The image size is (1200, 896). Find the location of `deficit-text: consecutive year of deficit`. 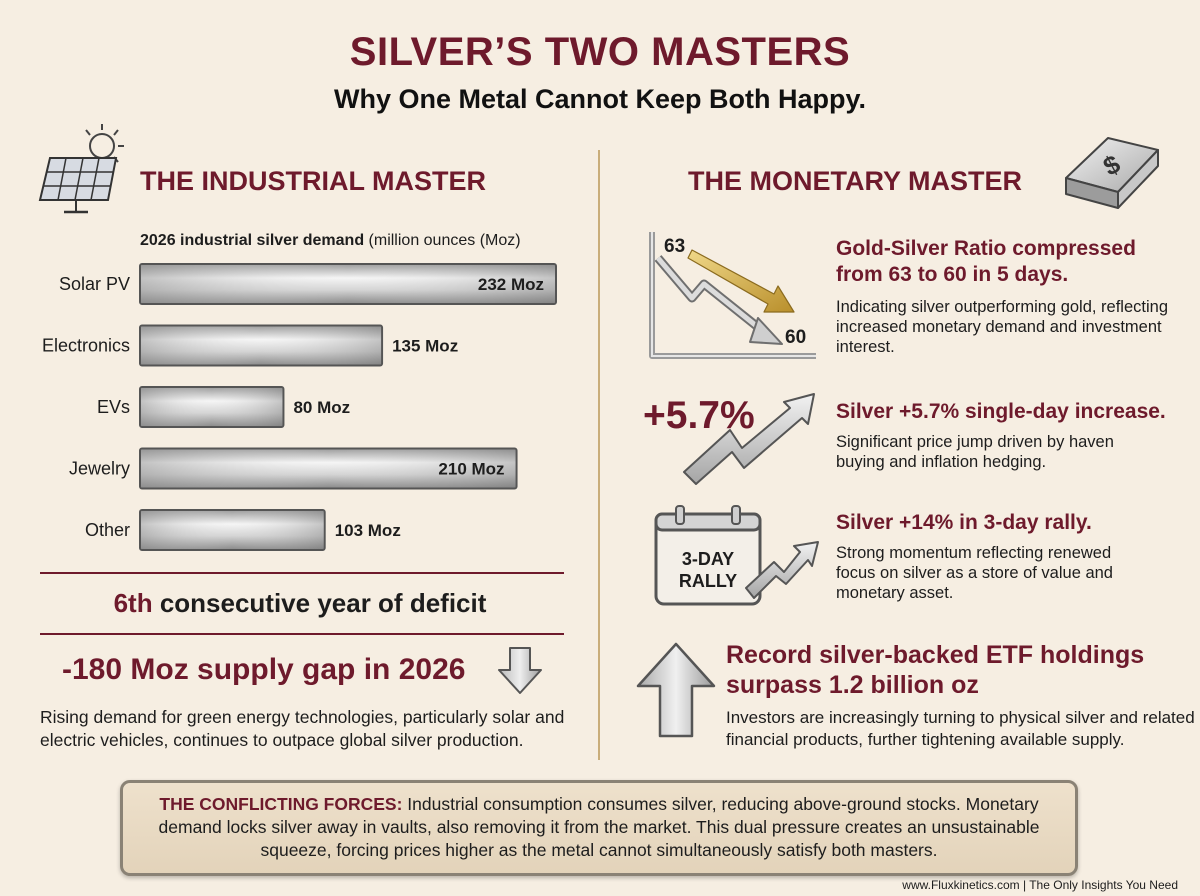

deficit-text: consecutive year of deficit is located at coordinates (319, 603).